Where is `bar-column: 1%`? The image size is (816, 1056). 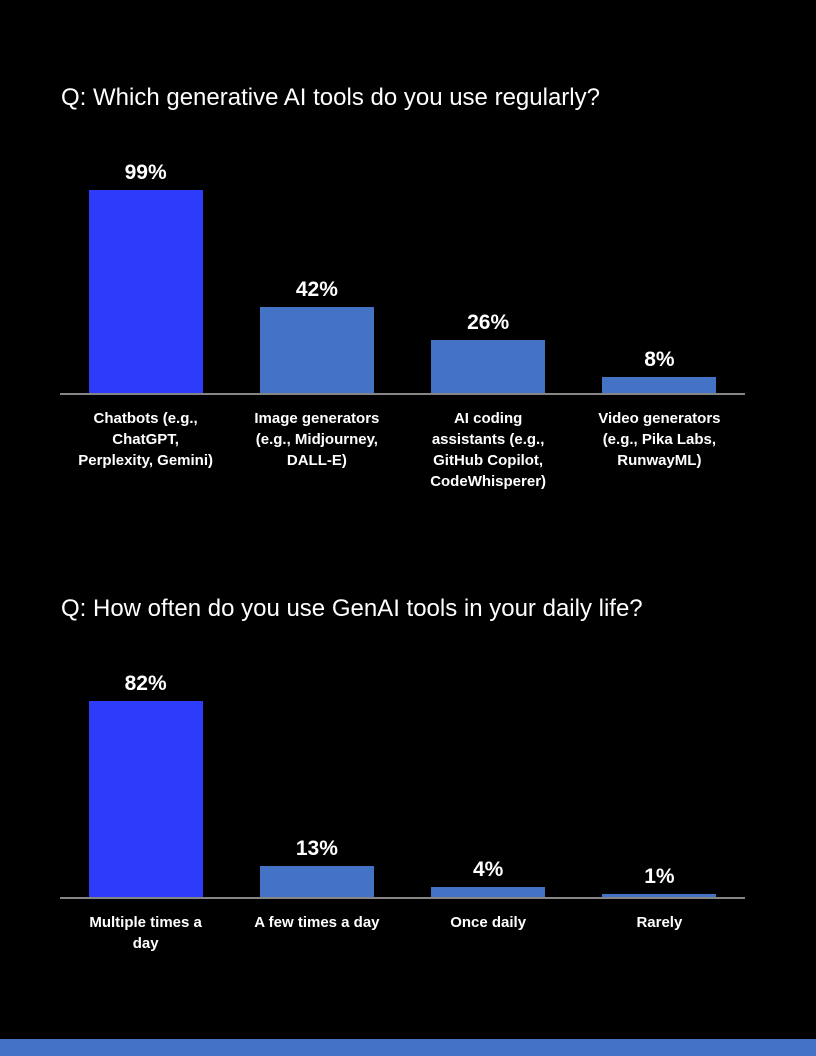
bar-column: 1% is located at coordinates (659, 880).